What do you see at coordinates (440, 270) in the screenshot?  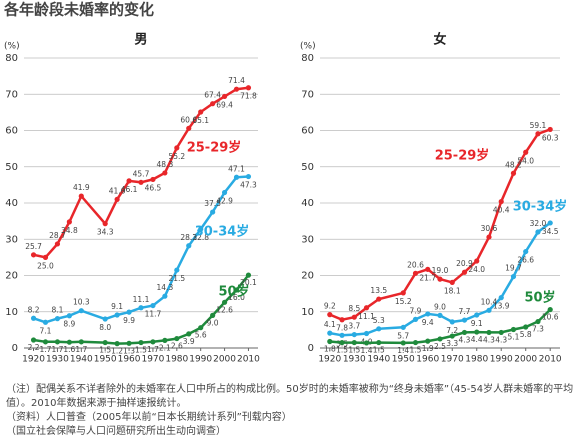 I see `data-label: 19.0` at bounding box center [440, 270].